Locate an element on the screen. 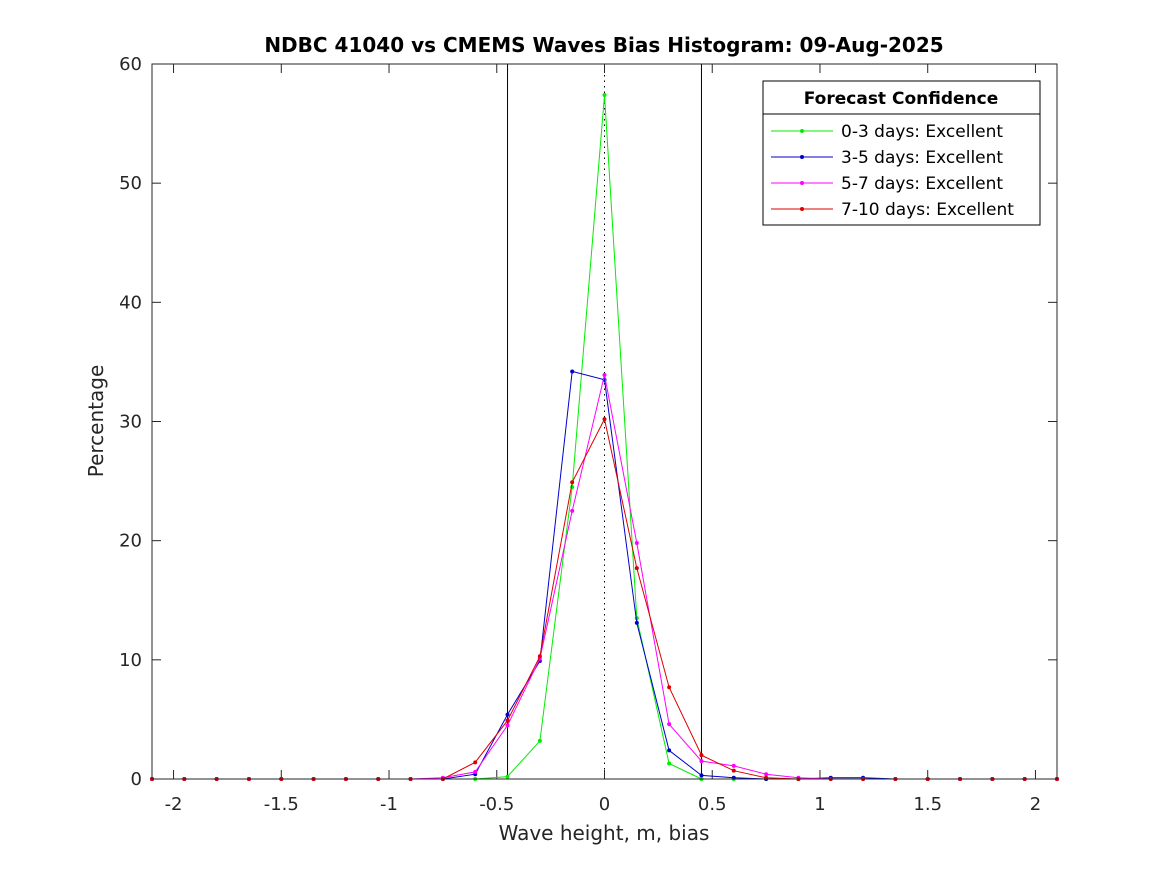 The width and height of the screenshot is (1167, 875). legend-label-3: 7-10 days: Excellent is located at coordinates (927, 210).